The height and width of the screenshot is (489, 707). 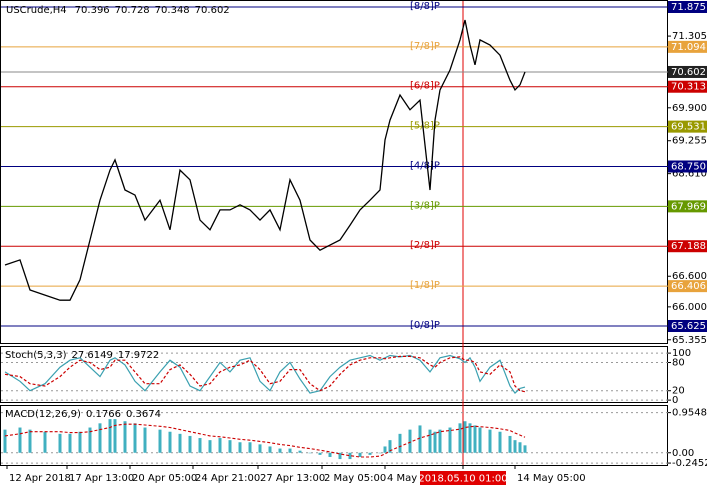 What do you see at coordinates (83, 414) in the screenshot?
I see `macd-header: MACD(12,26,9) 0.1766 0.3674` at bounding box center [83, 414].